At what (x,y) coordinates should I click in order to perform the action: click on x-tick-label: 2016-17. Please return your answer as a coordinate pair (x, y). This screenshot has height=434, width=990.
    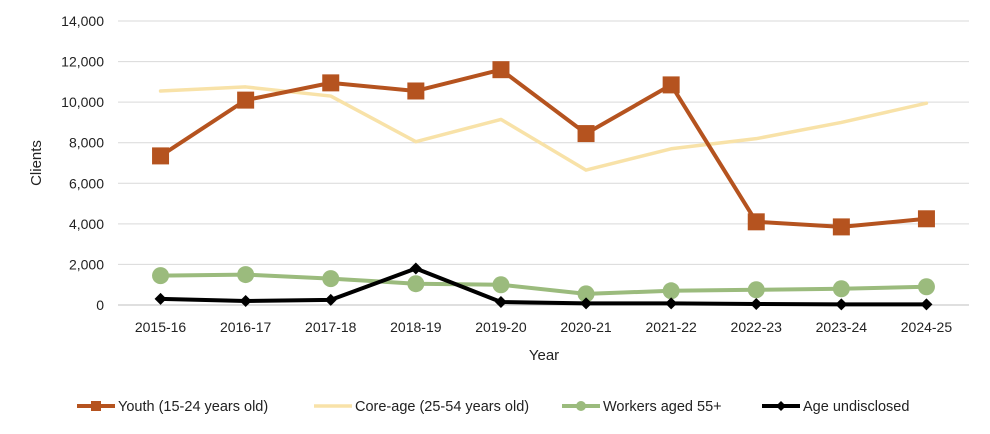
    Looking at the image, I should click on (246, 327).